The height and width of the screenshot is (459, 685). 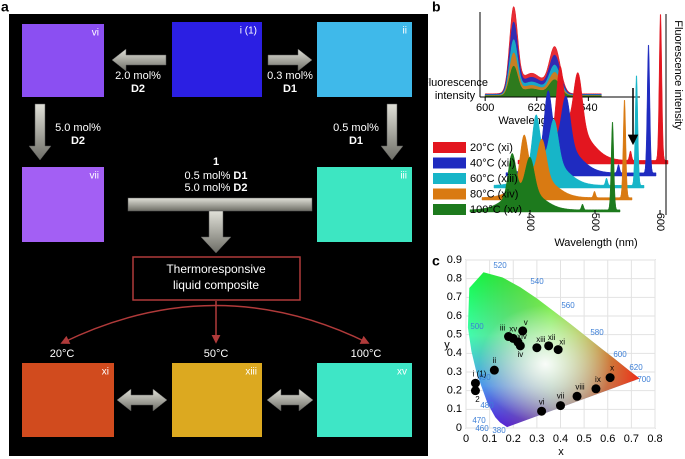 What do you see at coordinates (644, 379) in the screenshot?
I see `wavelength-label: 700` at bounding box center [644, 379].